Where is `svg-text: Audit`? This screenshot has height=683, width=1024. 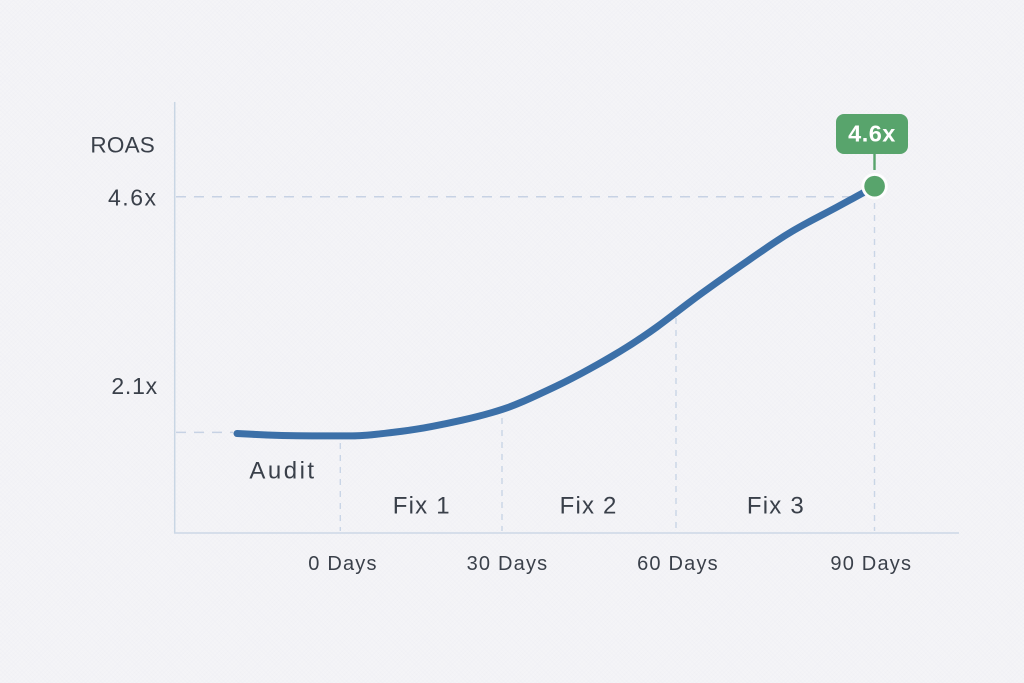 svg-text: Audit is located at coordinates (282, 471).